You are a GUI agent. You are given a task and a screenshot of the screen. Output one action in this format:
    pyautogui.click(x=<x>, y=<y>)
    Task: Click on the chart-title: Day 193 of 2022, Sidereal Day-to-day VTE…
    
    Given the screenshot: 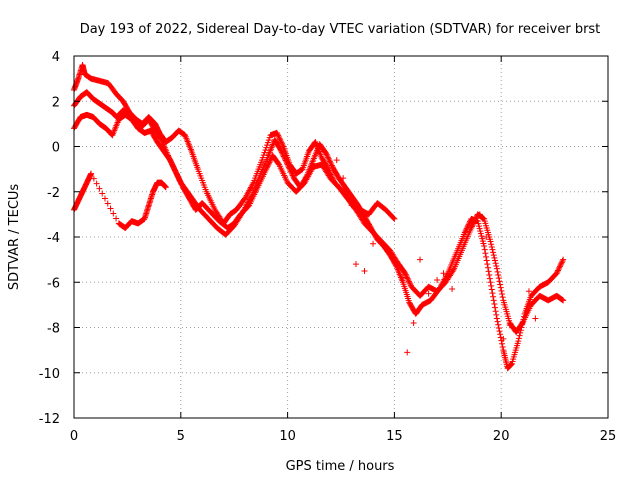 What is the action you would take?
    pyautogui.click(x=340, y=29)
    